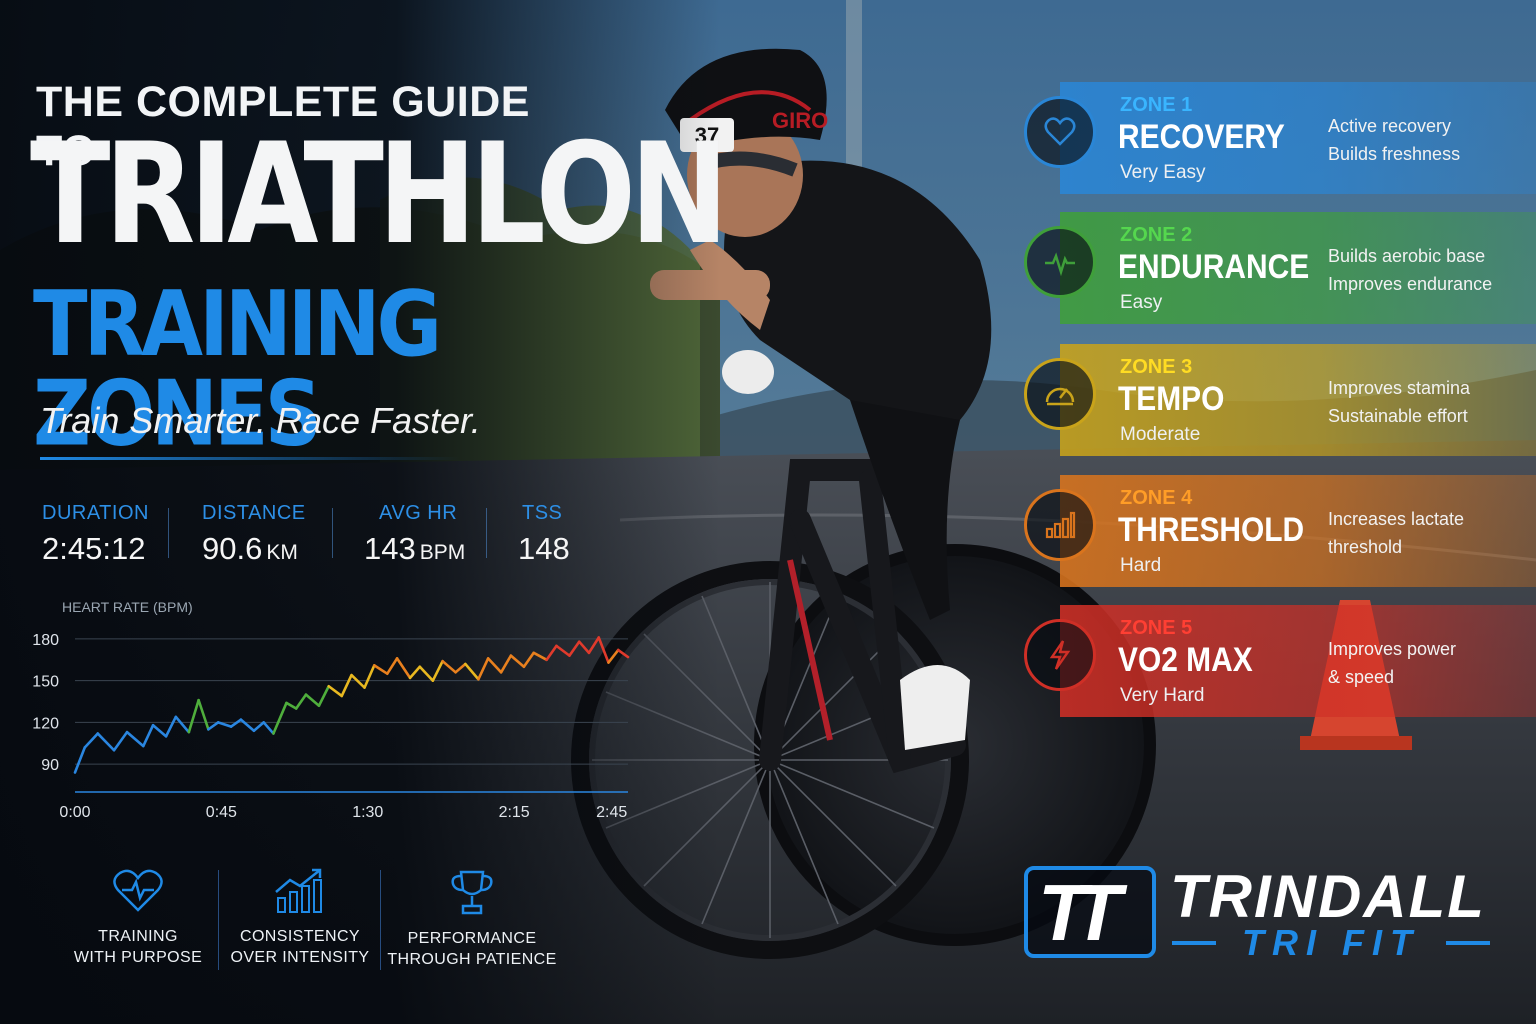  I want to click on stat-label: DURATION, so click(95, 513).